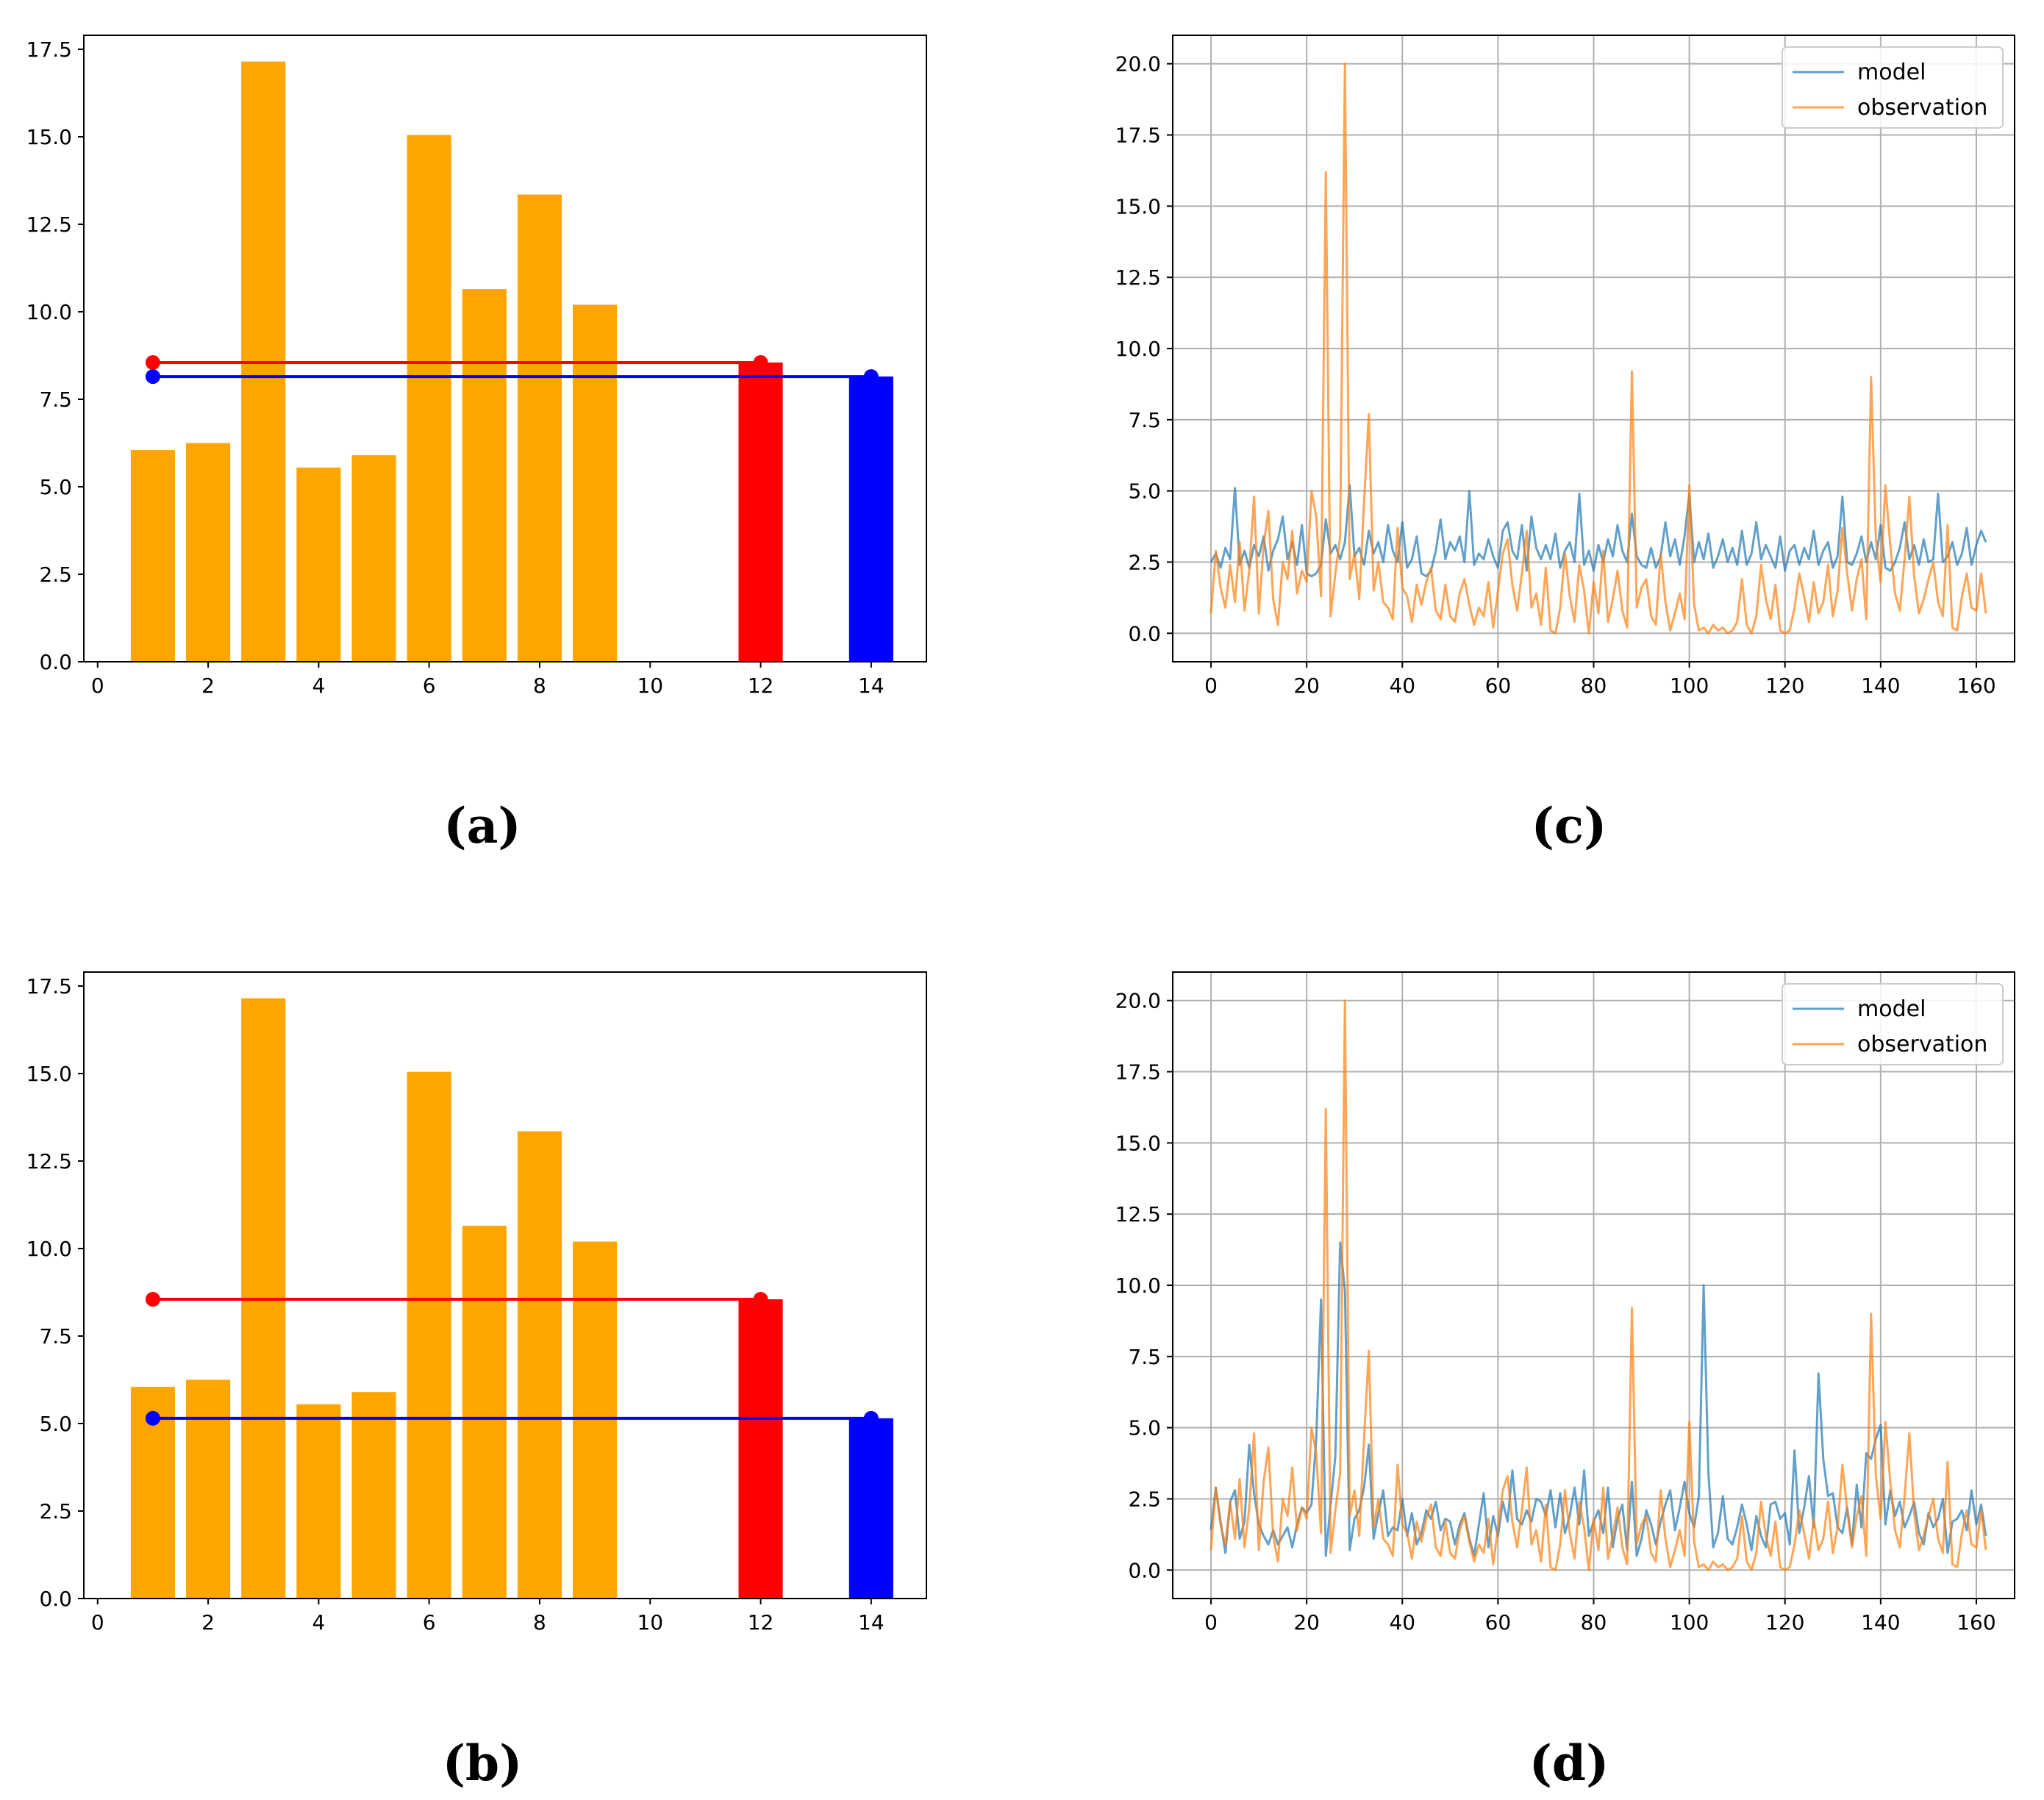 The image size is (2044, 1800). Describe the element at coordinates (482, 826) in the screenshot. I see `caption-a: (a)` at that location.